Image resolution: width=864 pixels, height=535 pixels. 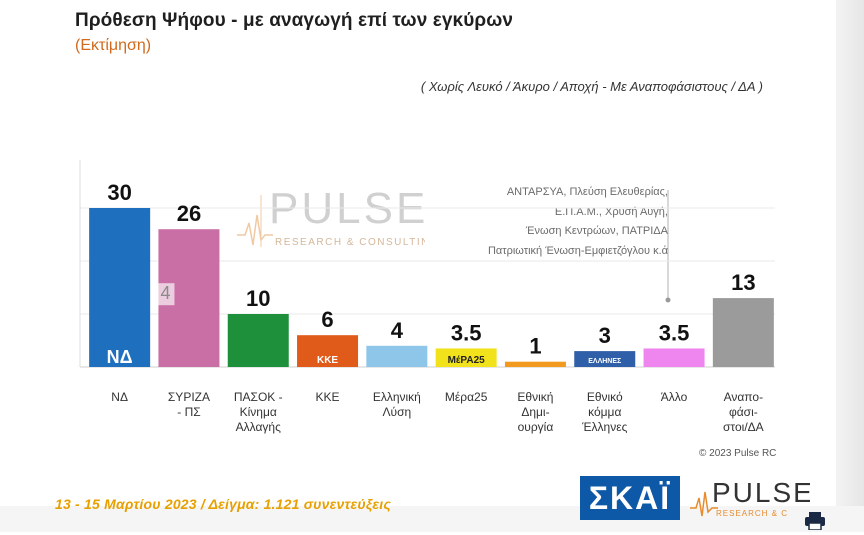 What do you see at coordinates (350, 242) in the screenshot?
I see `watermark-tagline: RESEARCH & CONSULTING` at bounding box center [350, 242].